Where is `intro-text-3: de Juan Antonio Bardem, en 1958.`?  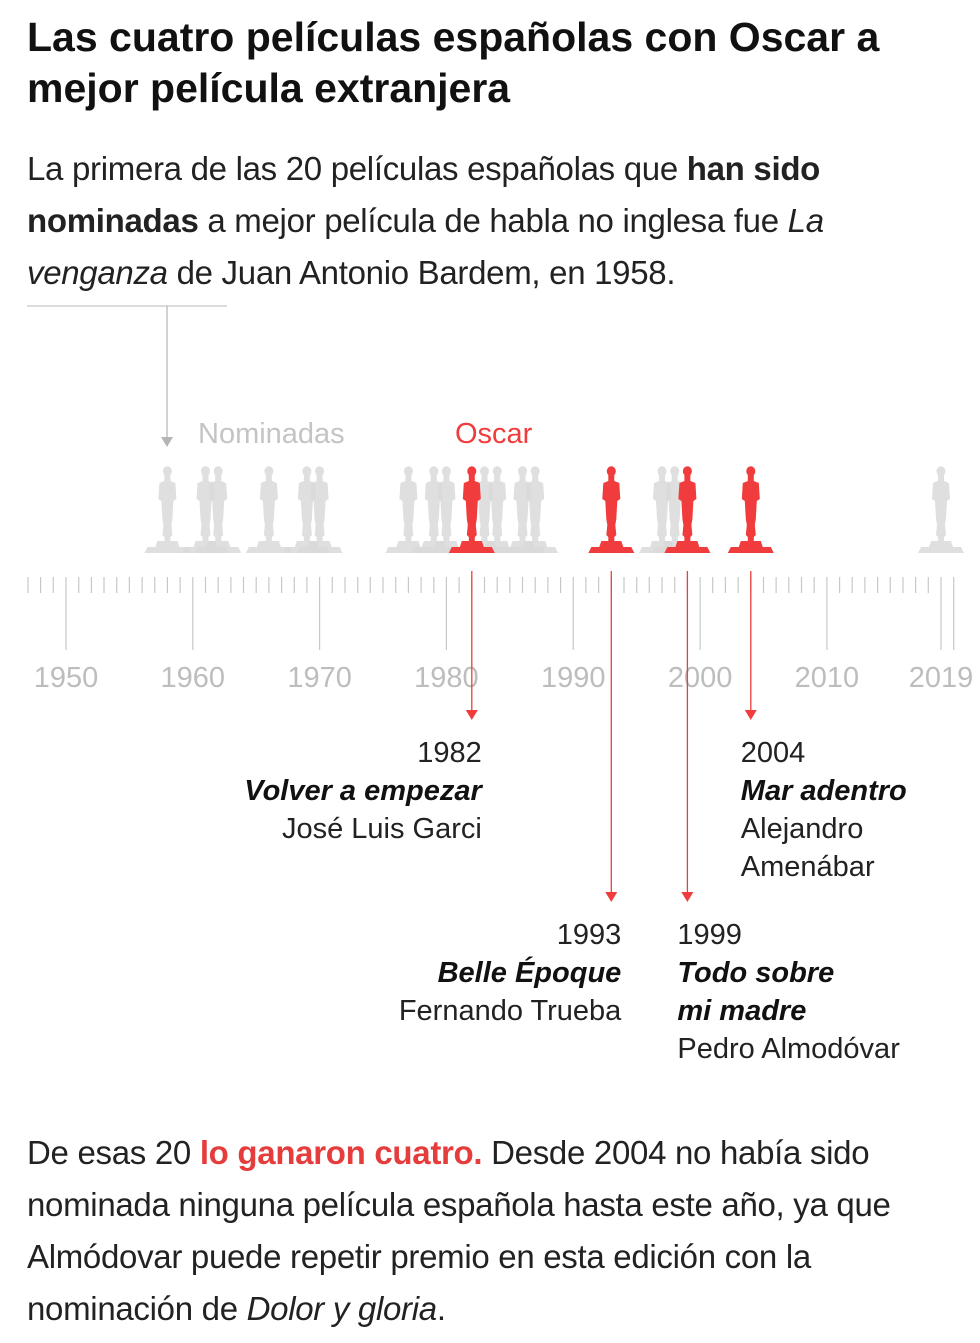
intro-text-3: de Juan Antonio Bardem, en 1958. is located at coordinates (421, 272).